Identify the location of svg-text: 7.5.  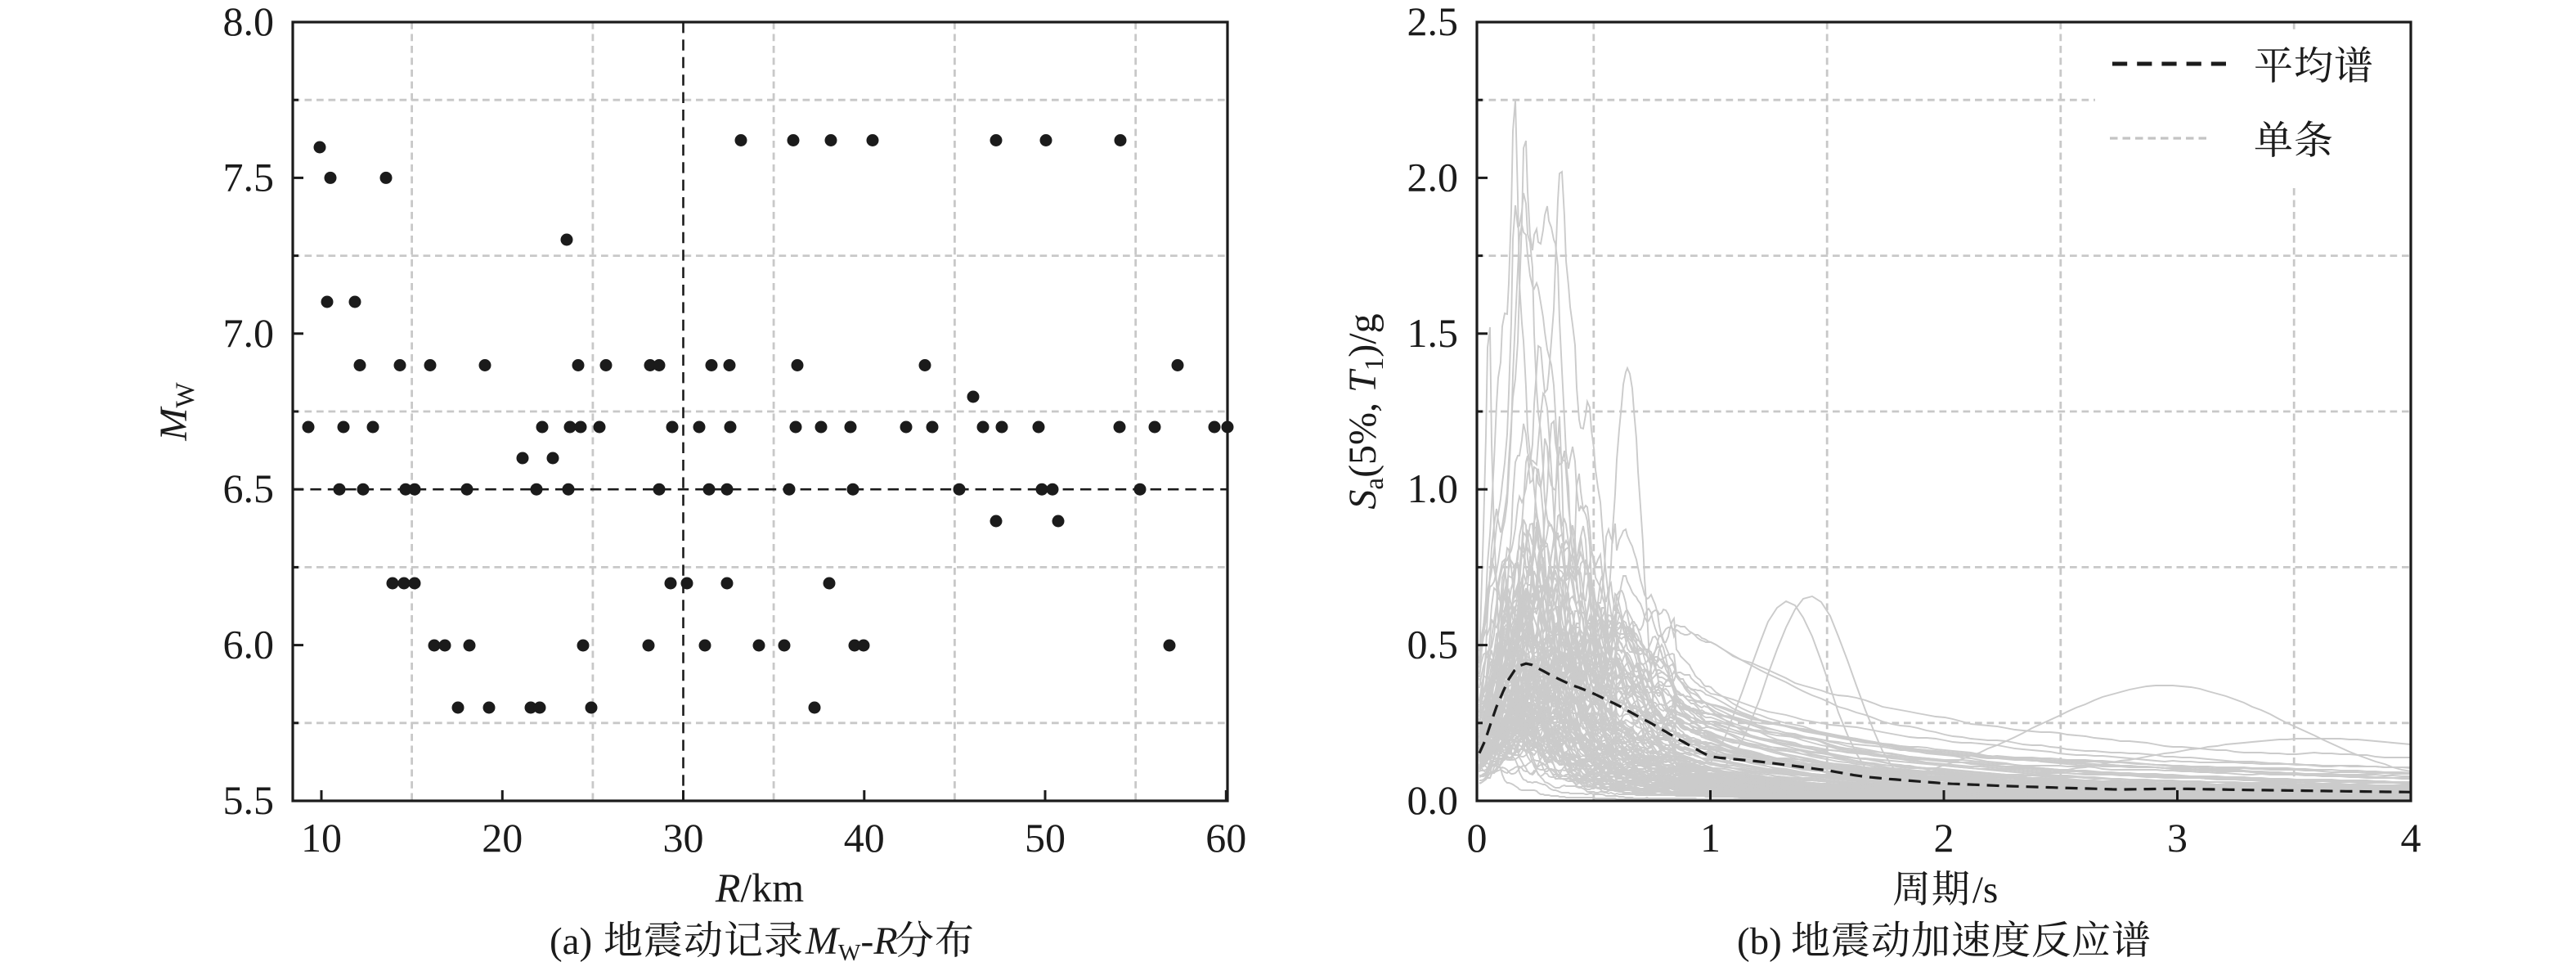
(249, 177).